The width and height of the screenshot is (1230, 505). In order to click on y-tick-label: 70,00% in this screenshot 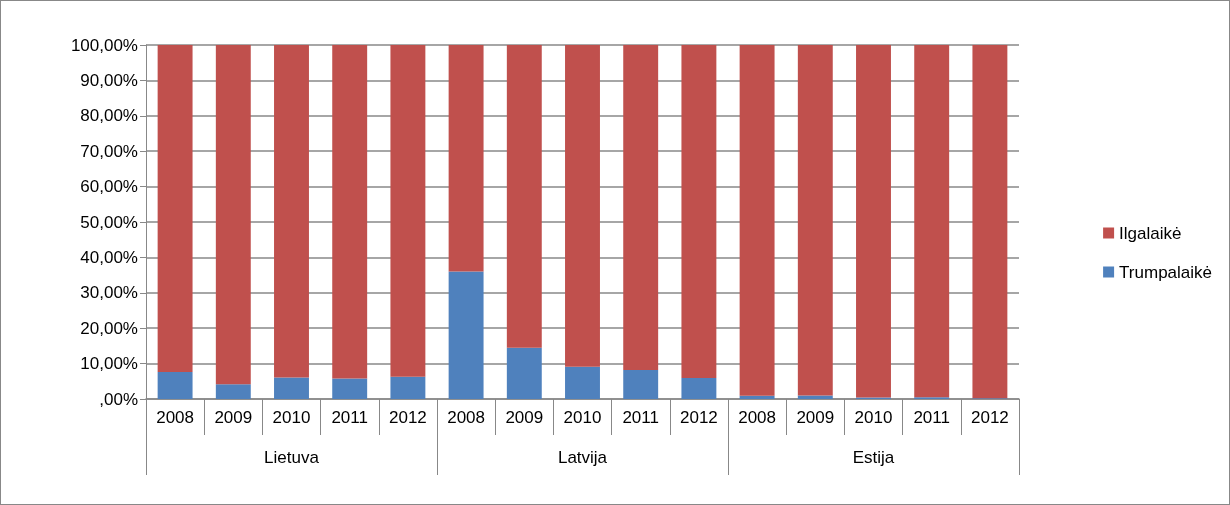, I will do `click(109, 151)`.